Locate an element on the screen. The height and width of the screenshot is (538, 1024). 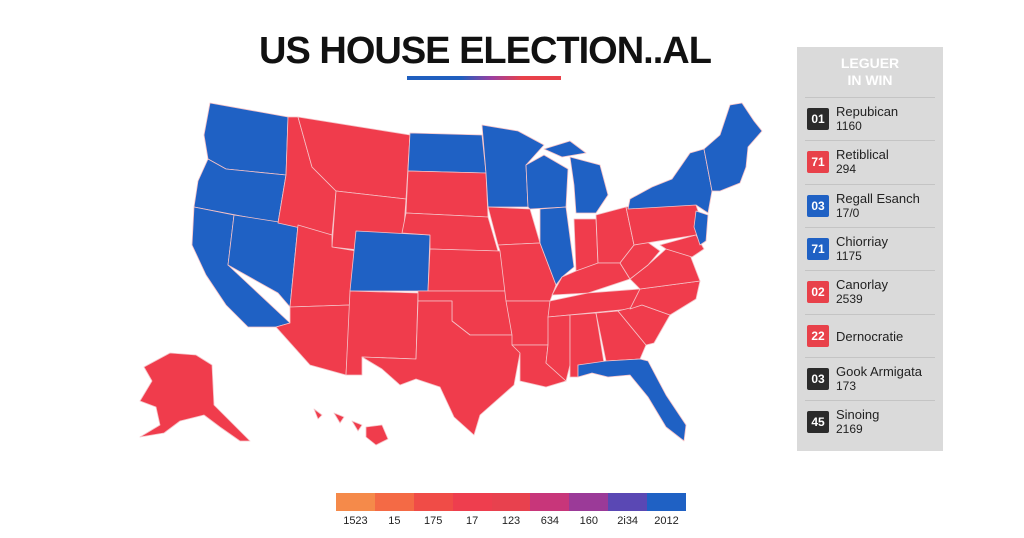
legend-item-name: Chiorriay is located at coordinates (862, 241).